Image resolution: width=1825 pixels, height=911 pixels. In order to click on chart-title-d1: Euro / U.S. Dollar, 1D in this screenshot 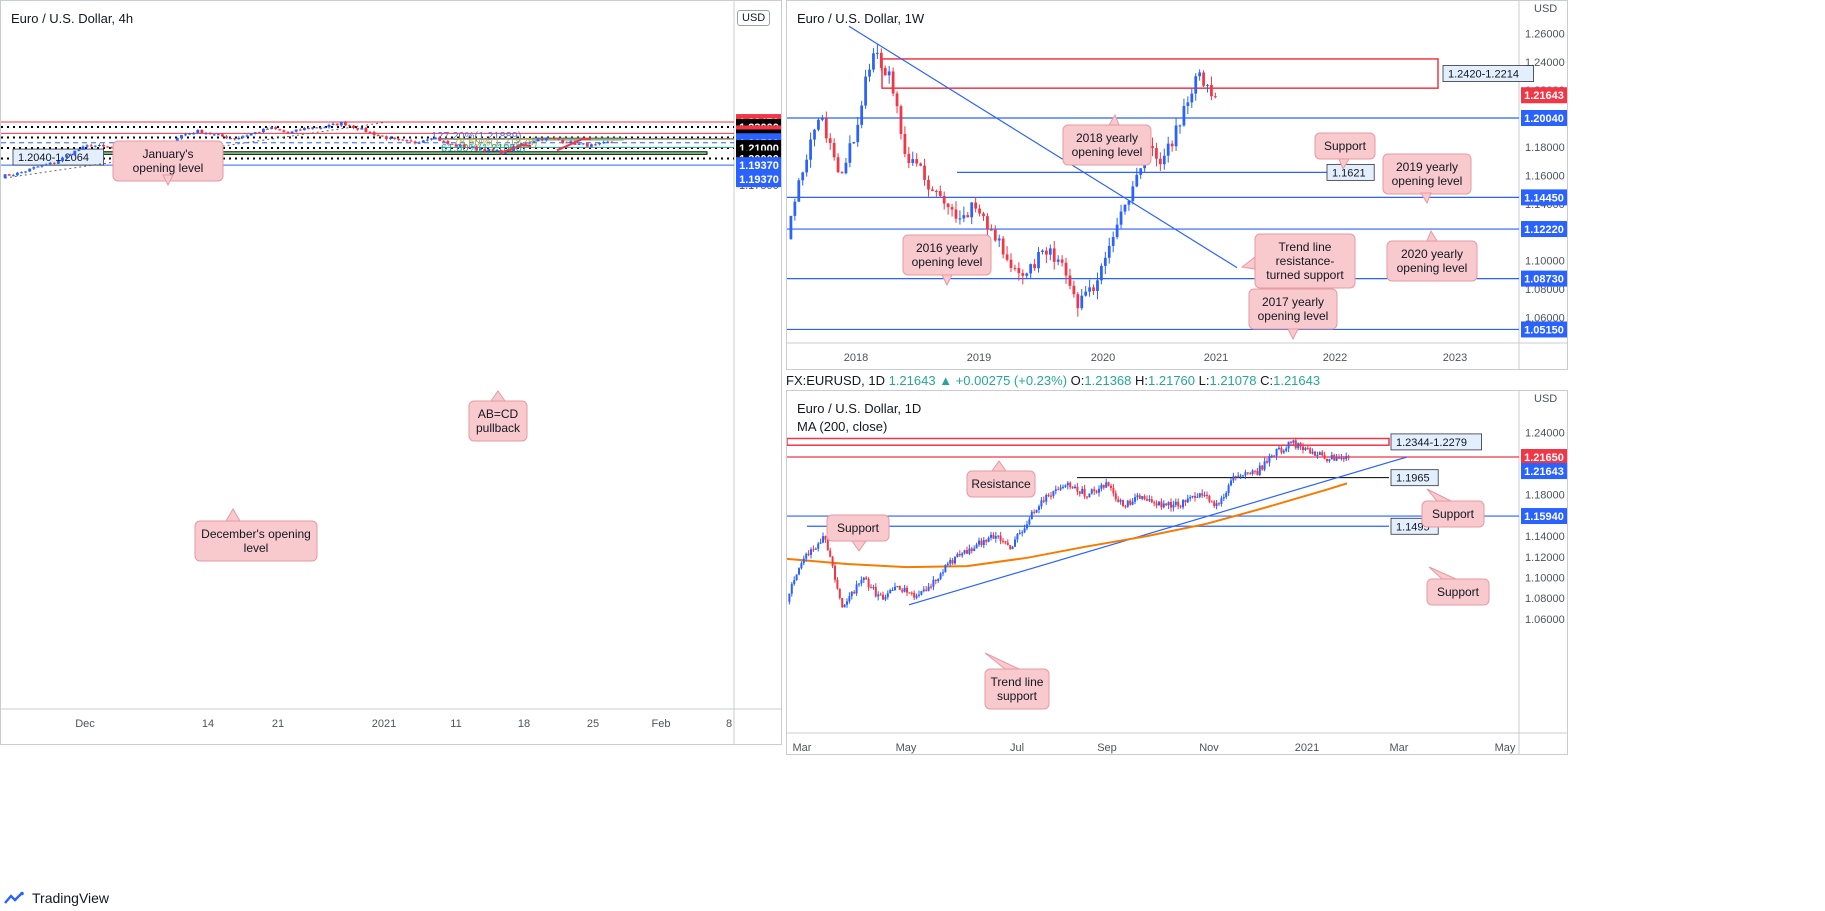, I will do `click(859, 408)`.